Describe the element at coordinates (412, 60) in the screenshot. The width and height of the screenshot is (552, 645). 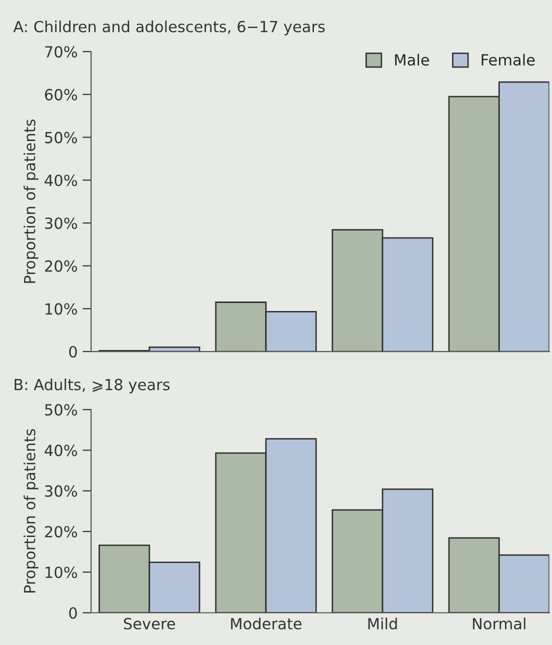
I see `legend-label: Male` at that location.